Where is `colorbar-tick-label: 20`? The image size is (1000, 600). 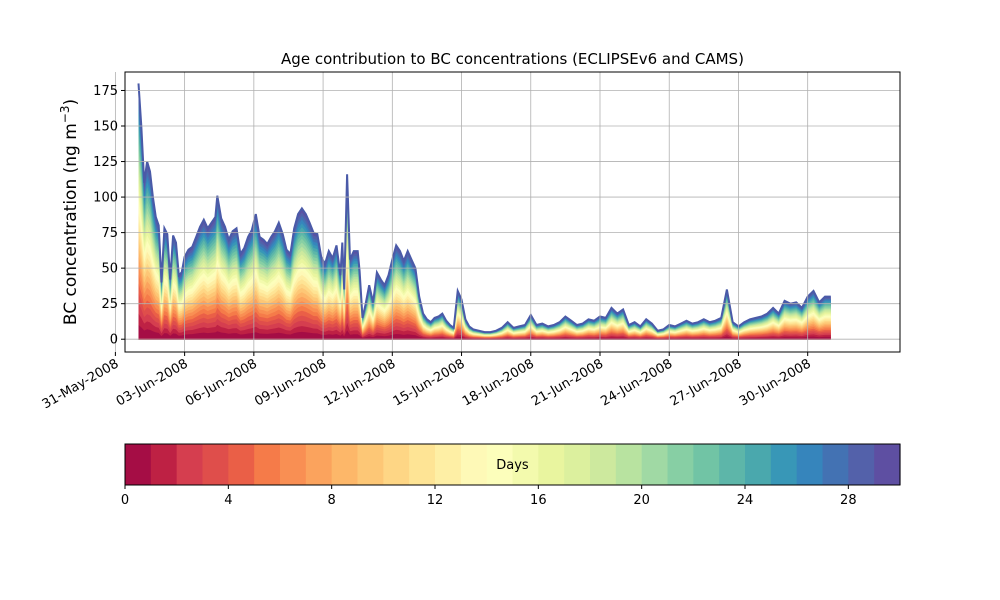 colorbar-tick-label: 20 is located at coordinates (641, 500).